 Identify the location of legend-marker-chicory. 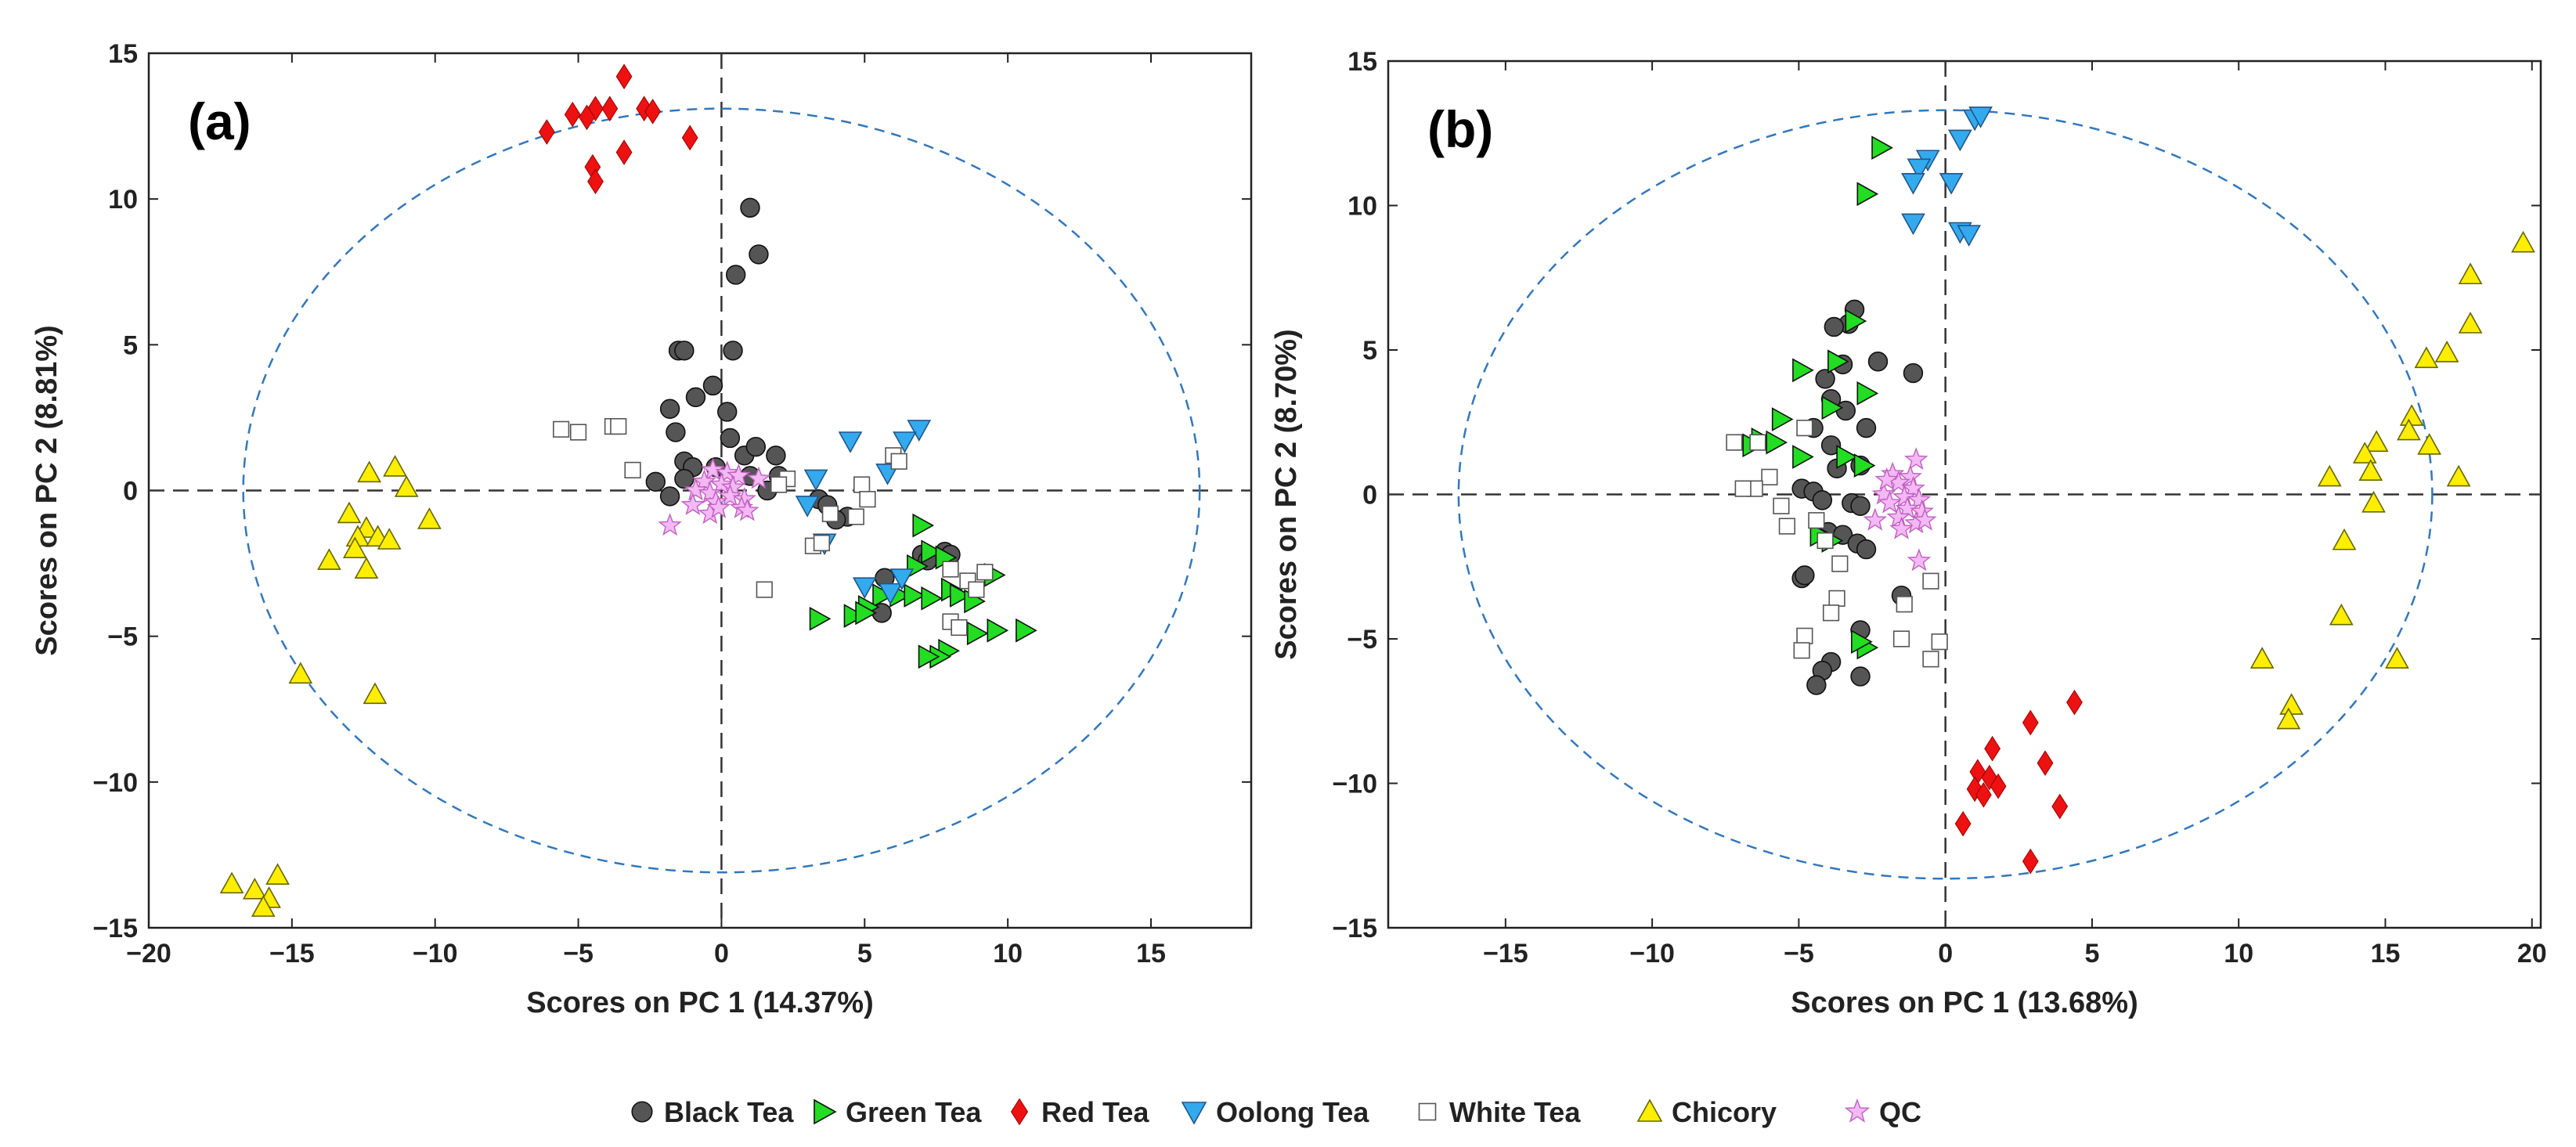
(1650, 1110).